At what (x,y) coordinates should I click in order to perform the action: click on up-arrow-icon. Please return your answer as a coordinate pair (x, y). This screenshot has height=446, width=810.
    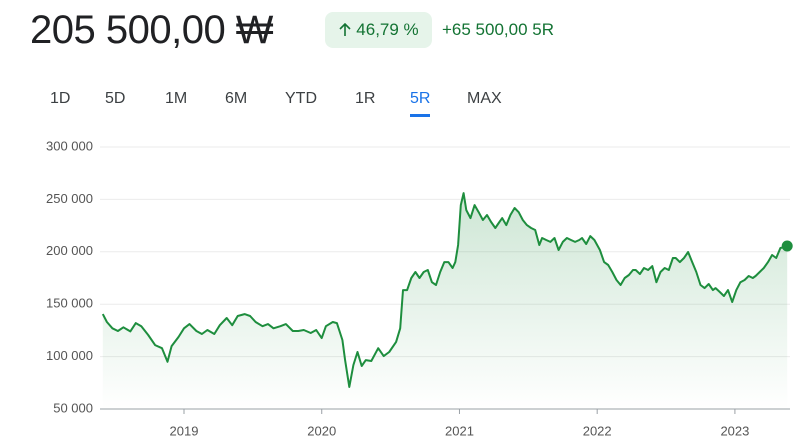
    Looking at the image, I should click on (345, 29).